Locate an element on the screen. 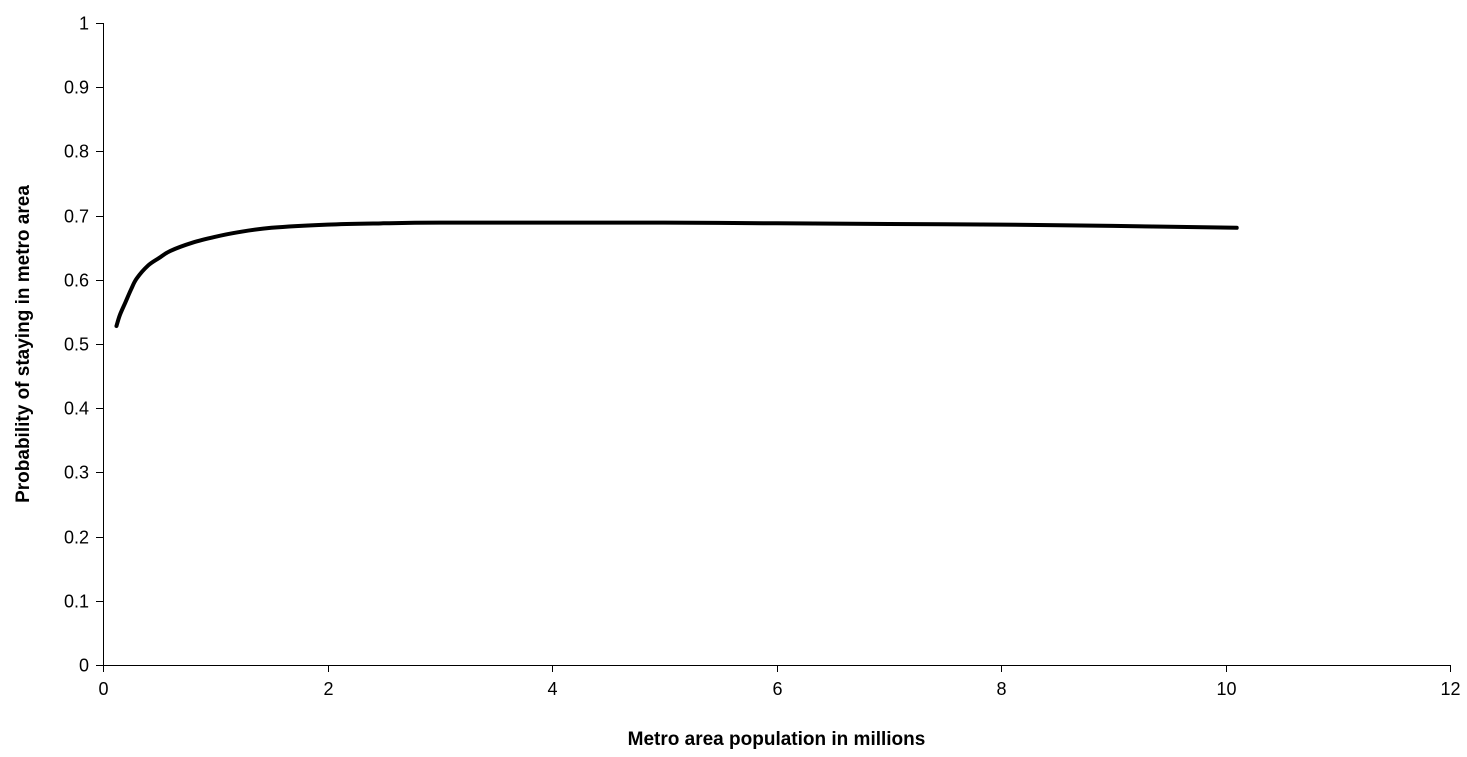  x-tick-label: 2 is located at coordinates (328, 689).